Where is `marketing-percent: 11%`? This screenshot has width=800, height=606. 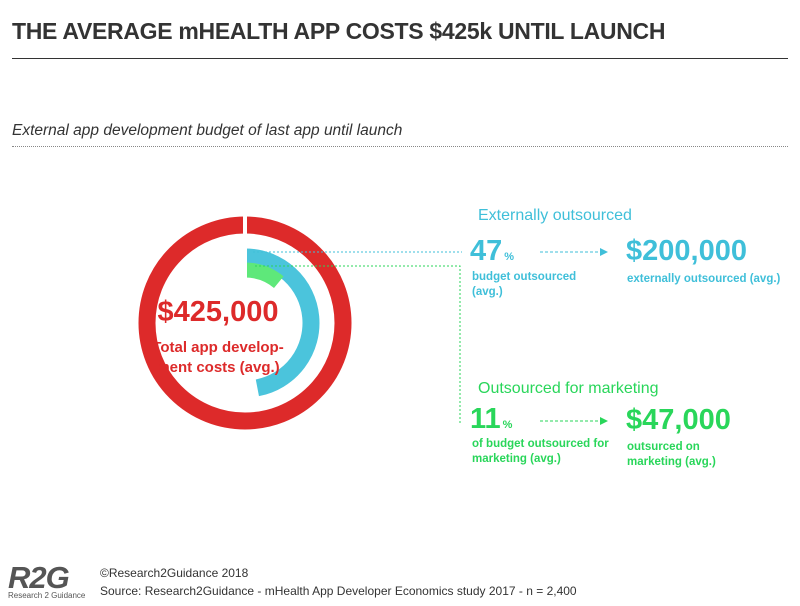
marketing-percent: 11% is located at coordinates (491, 419).